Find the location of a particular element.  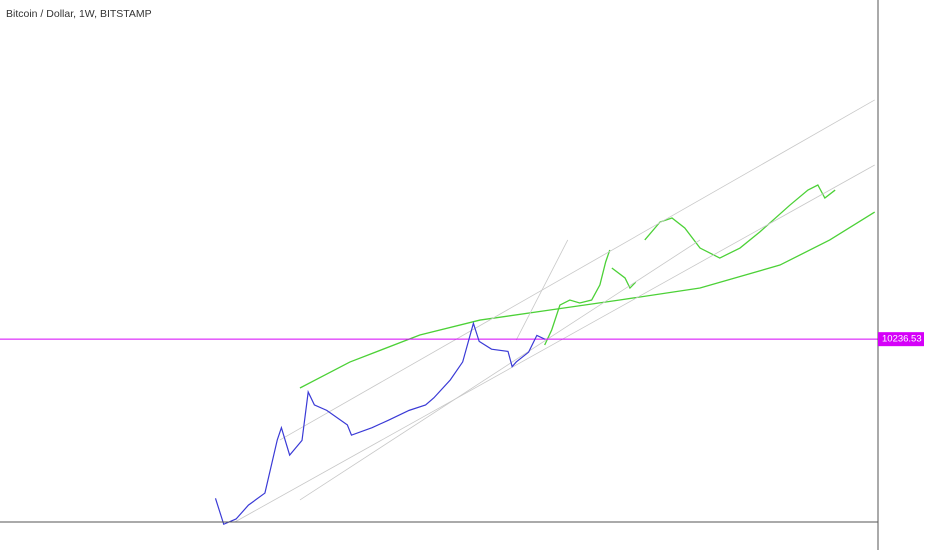

price-line is located at coordinates (380, 423).